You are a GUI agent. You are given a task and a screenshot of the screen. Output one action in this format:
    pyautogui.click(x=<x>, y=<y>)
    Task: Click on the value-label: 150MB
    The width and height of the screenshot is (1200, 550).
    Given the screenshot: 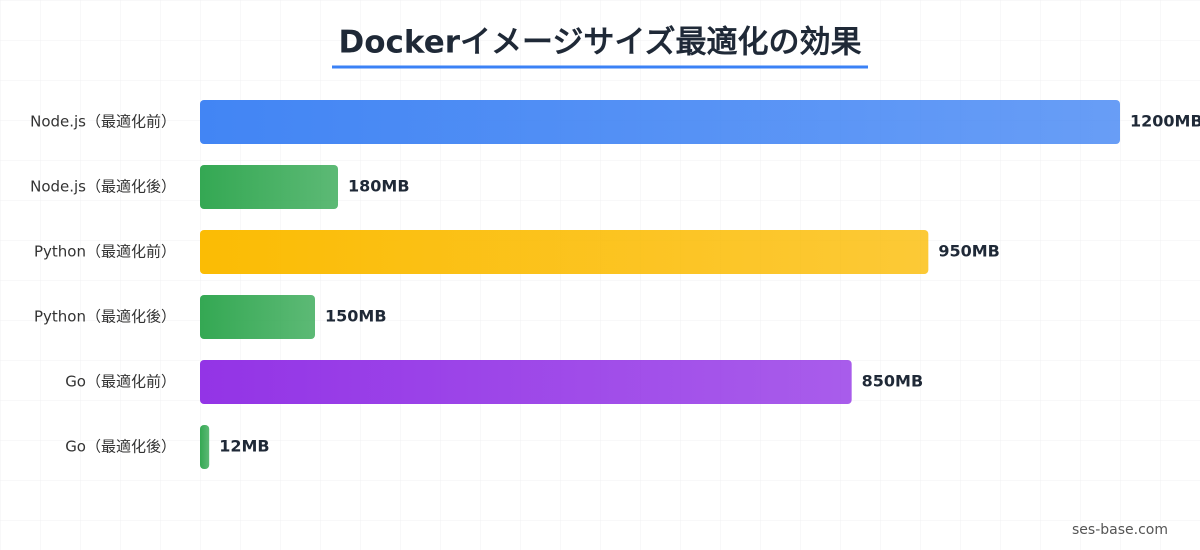 What is the action you would take?
    pyautogui.click(x=356, y=316)
    